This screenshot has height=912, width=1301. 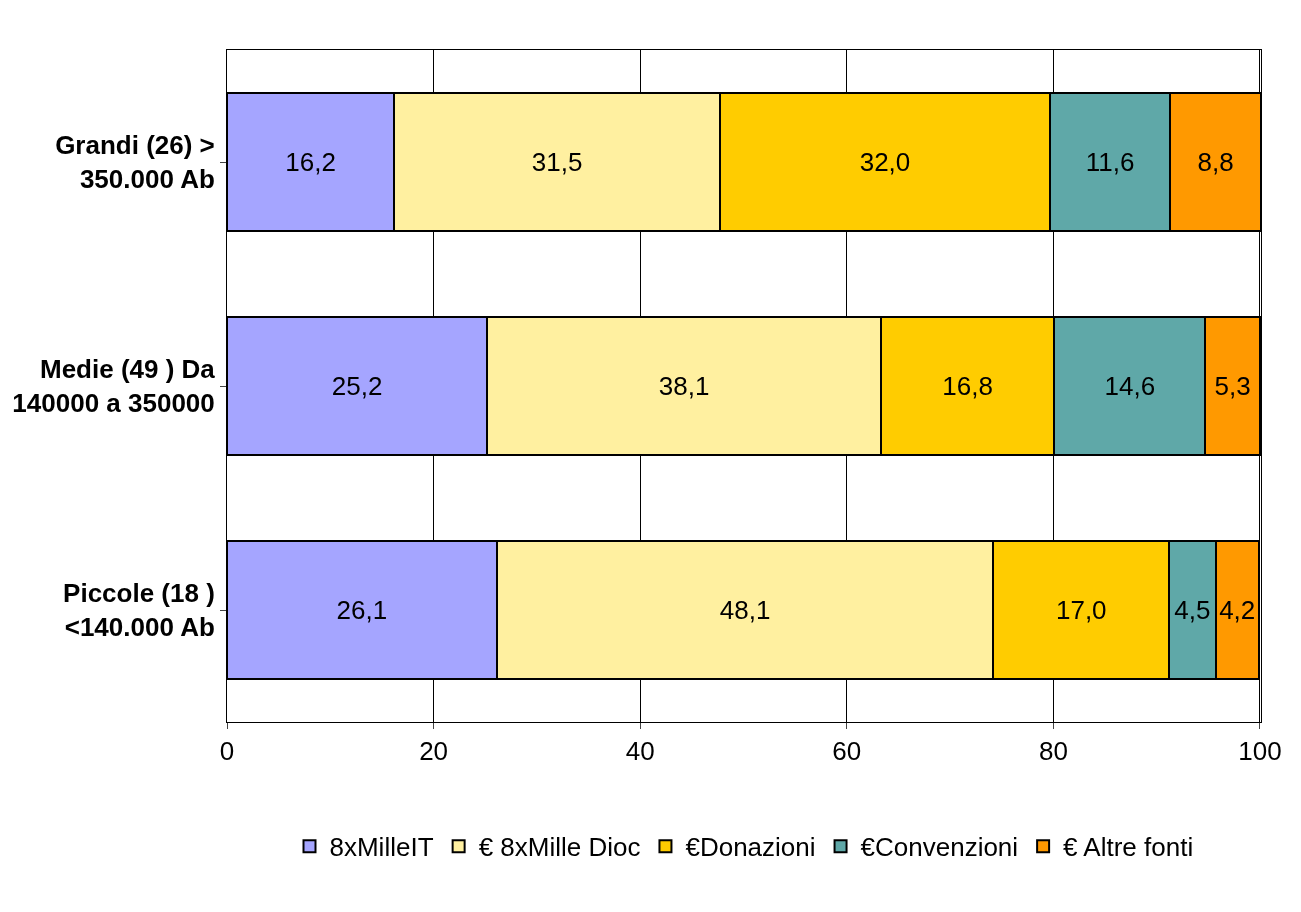 What do you see at coordinates (227, 751) in the screenshot?
I see `x-tick-label: 0` at bounding box center [227, 751].